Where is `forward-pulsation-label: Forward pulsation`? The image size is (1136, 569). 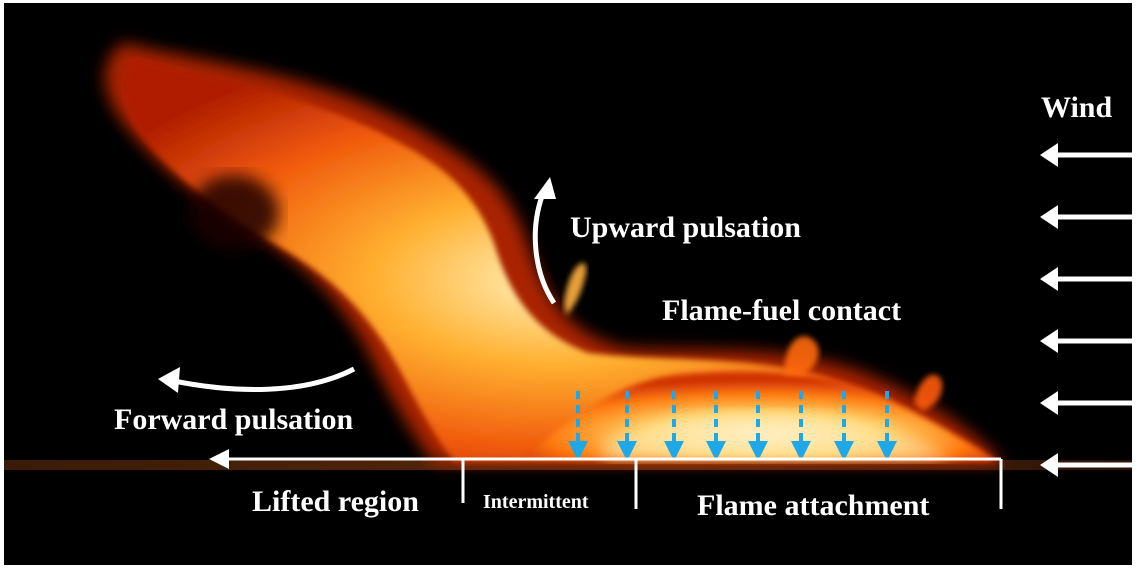 forward-pulsation-label: Forward pulsation is located at coordinates (234, 419).